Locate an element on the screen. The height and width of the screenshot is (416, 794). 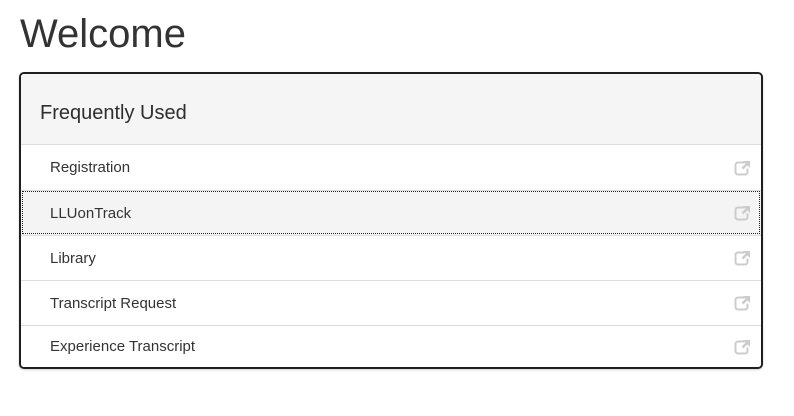
frequently-used-item: LLUonTrack is located at coordinates (391, 212).